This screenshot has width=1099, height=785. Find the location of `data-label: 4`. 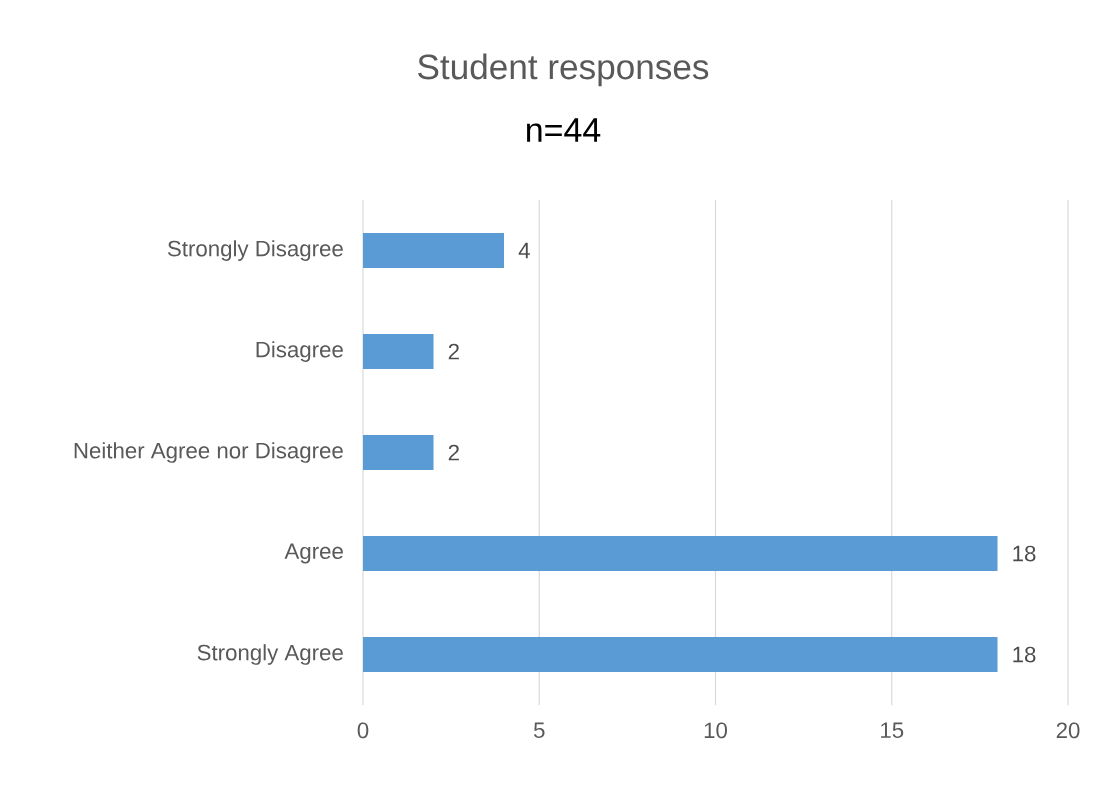

data-label: 4 is located at coordinates (524, 250).